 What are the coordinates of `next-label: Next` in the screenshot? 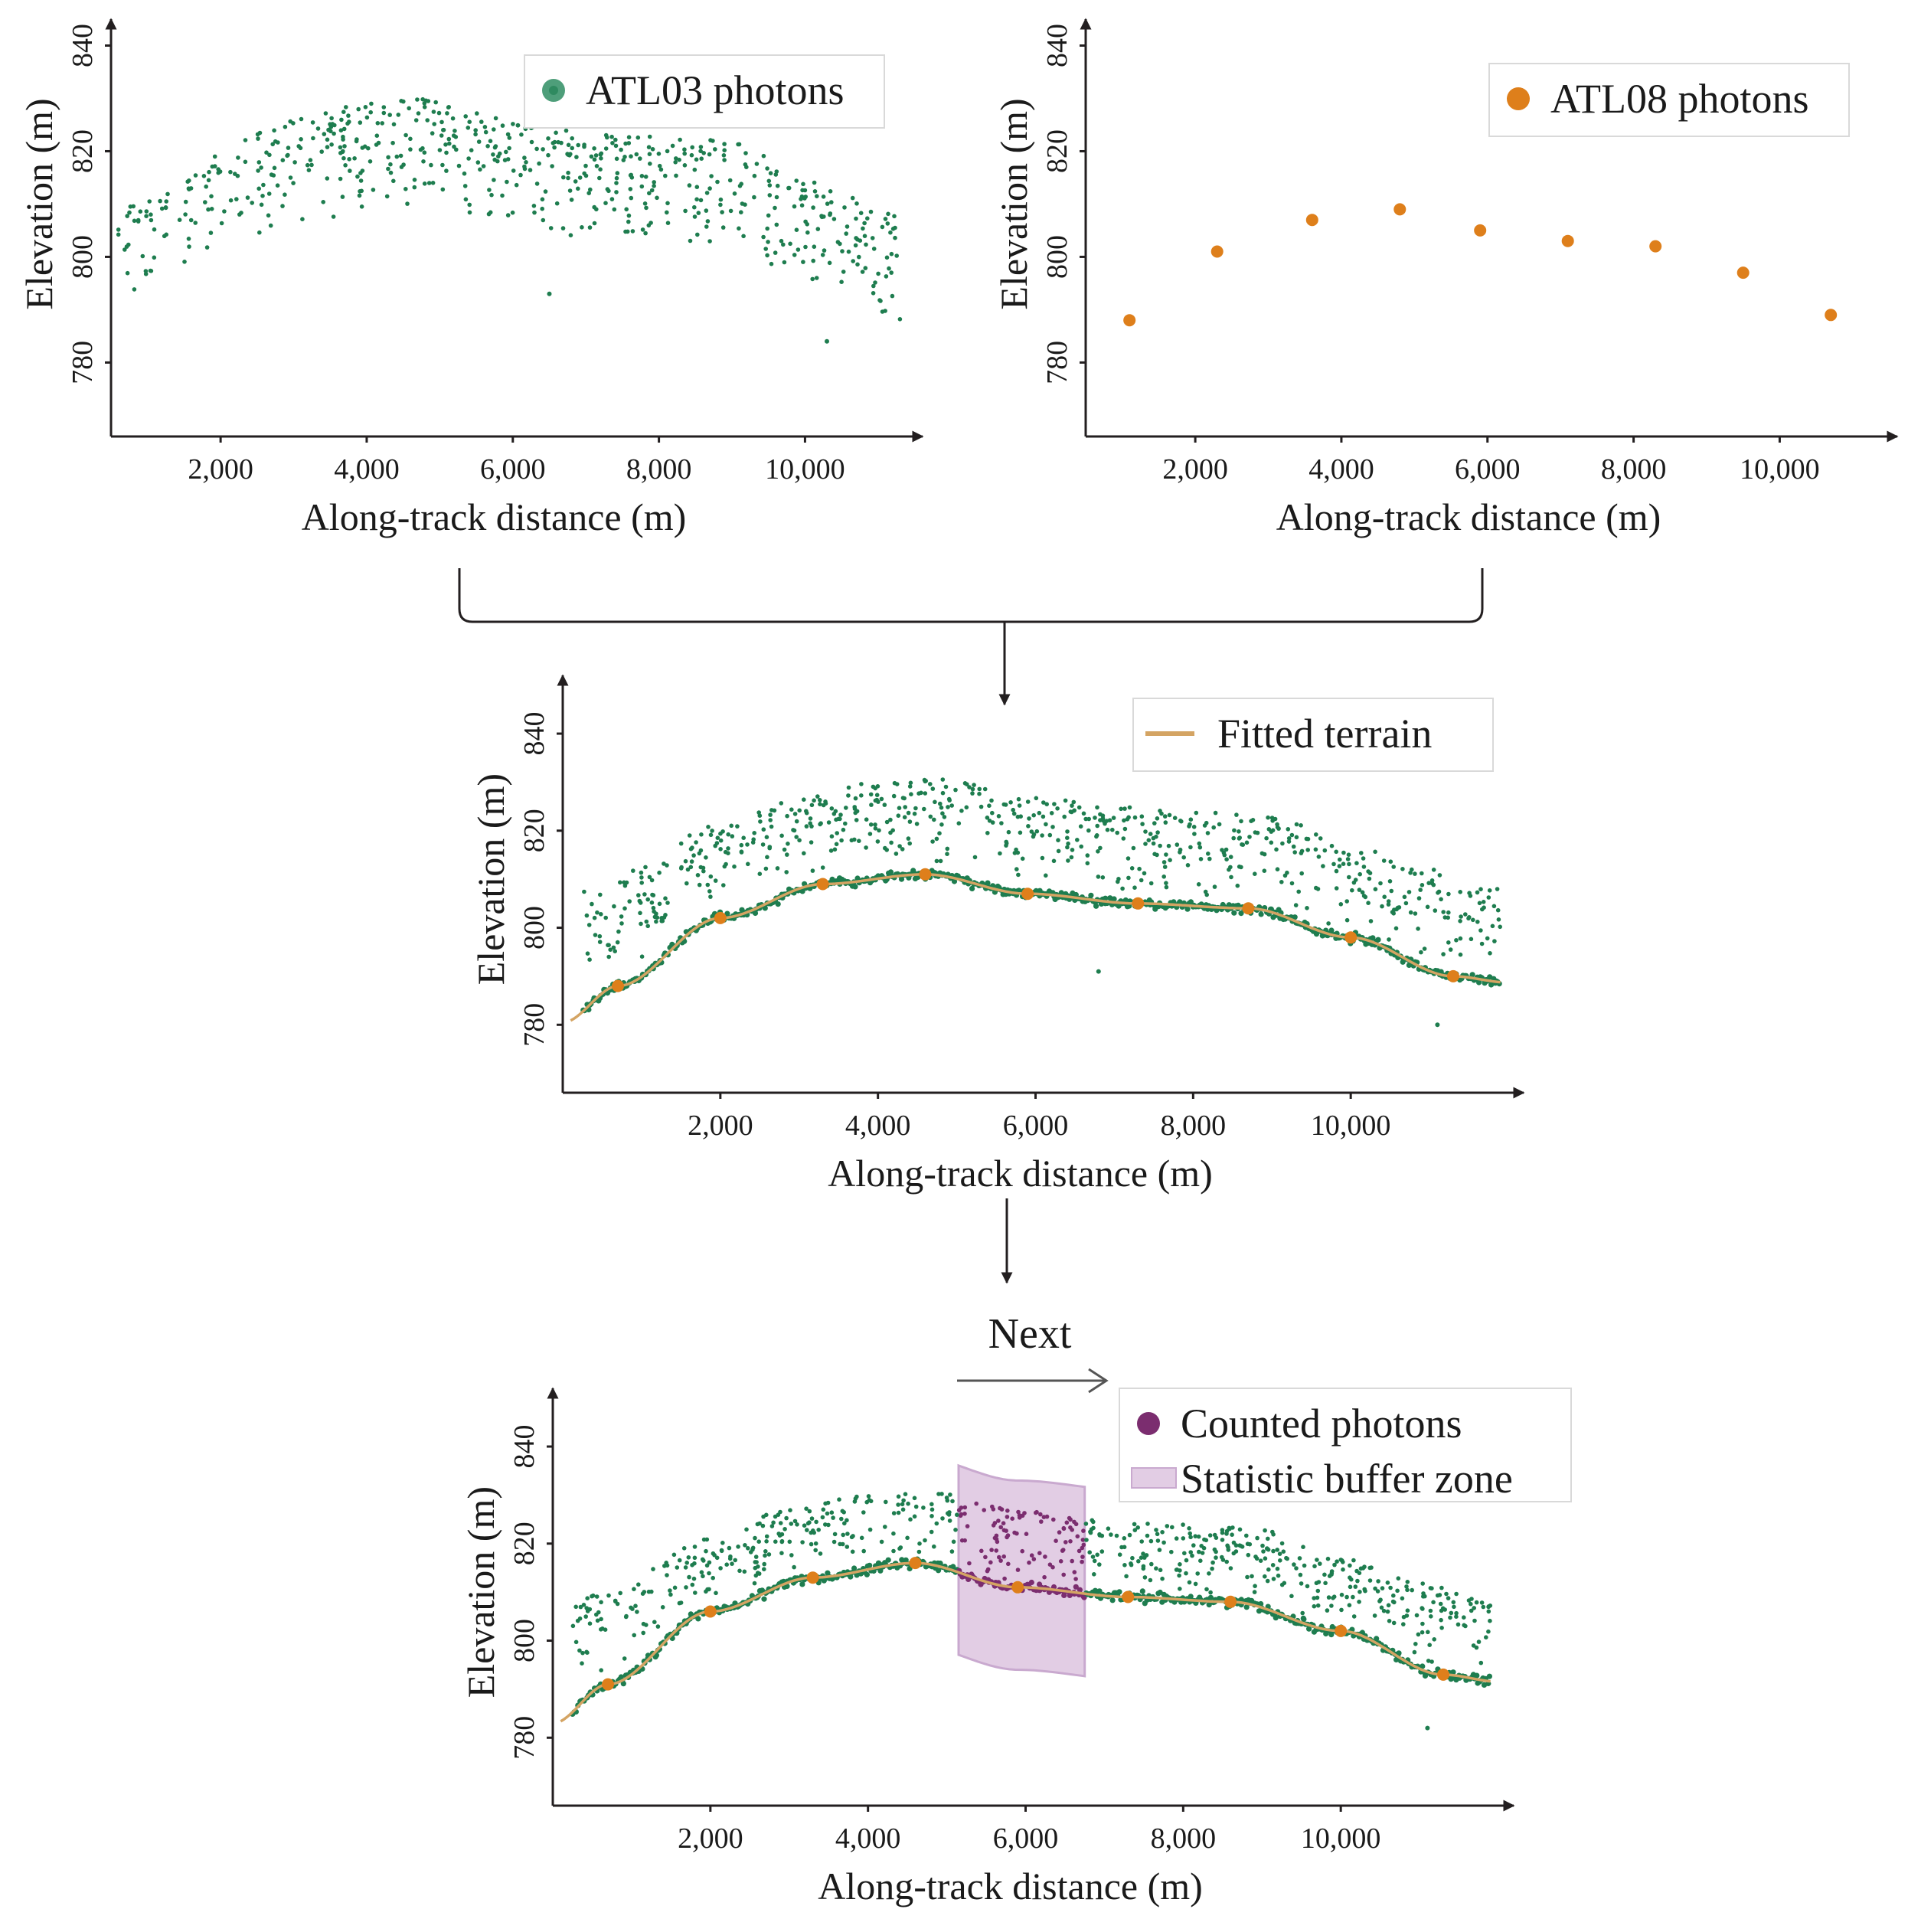 It's located at (1030, 1334).